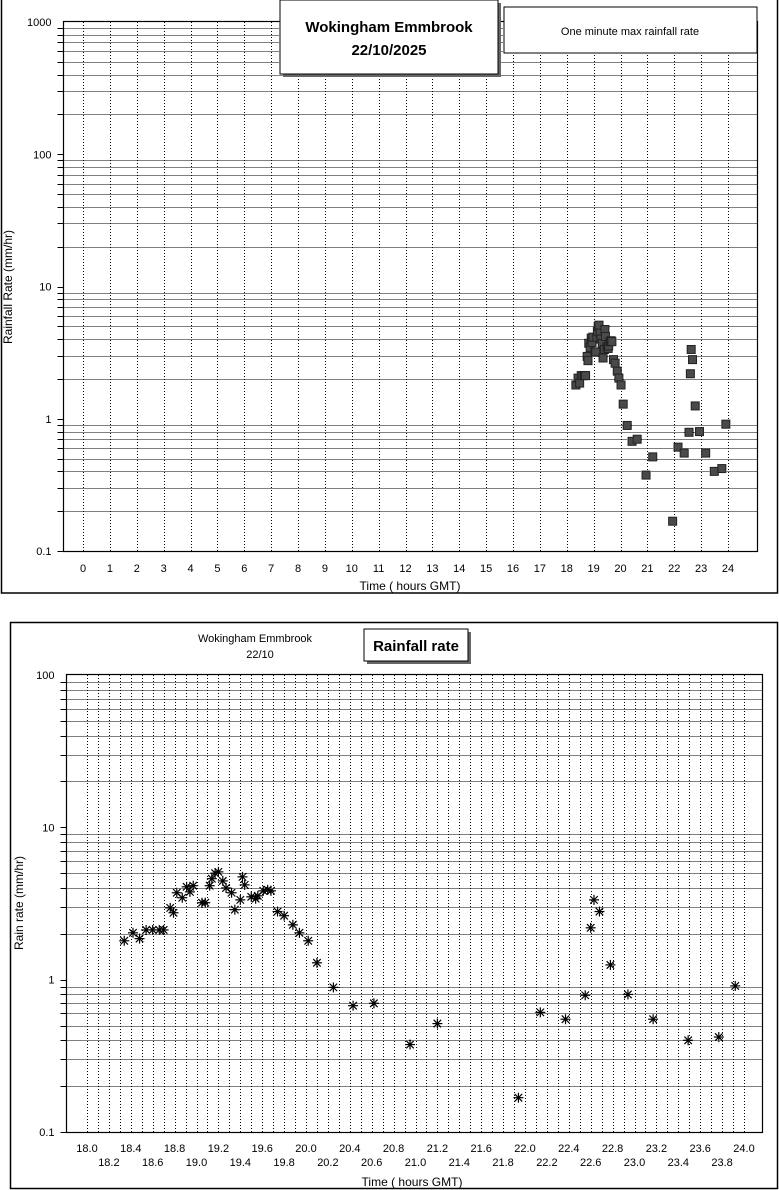 This screenshot has height=1190, width=779. I want to click on x-tick-label: 21, so click(647, 569).